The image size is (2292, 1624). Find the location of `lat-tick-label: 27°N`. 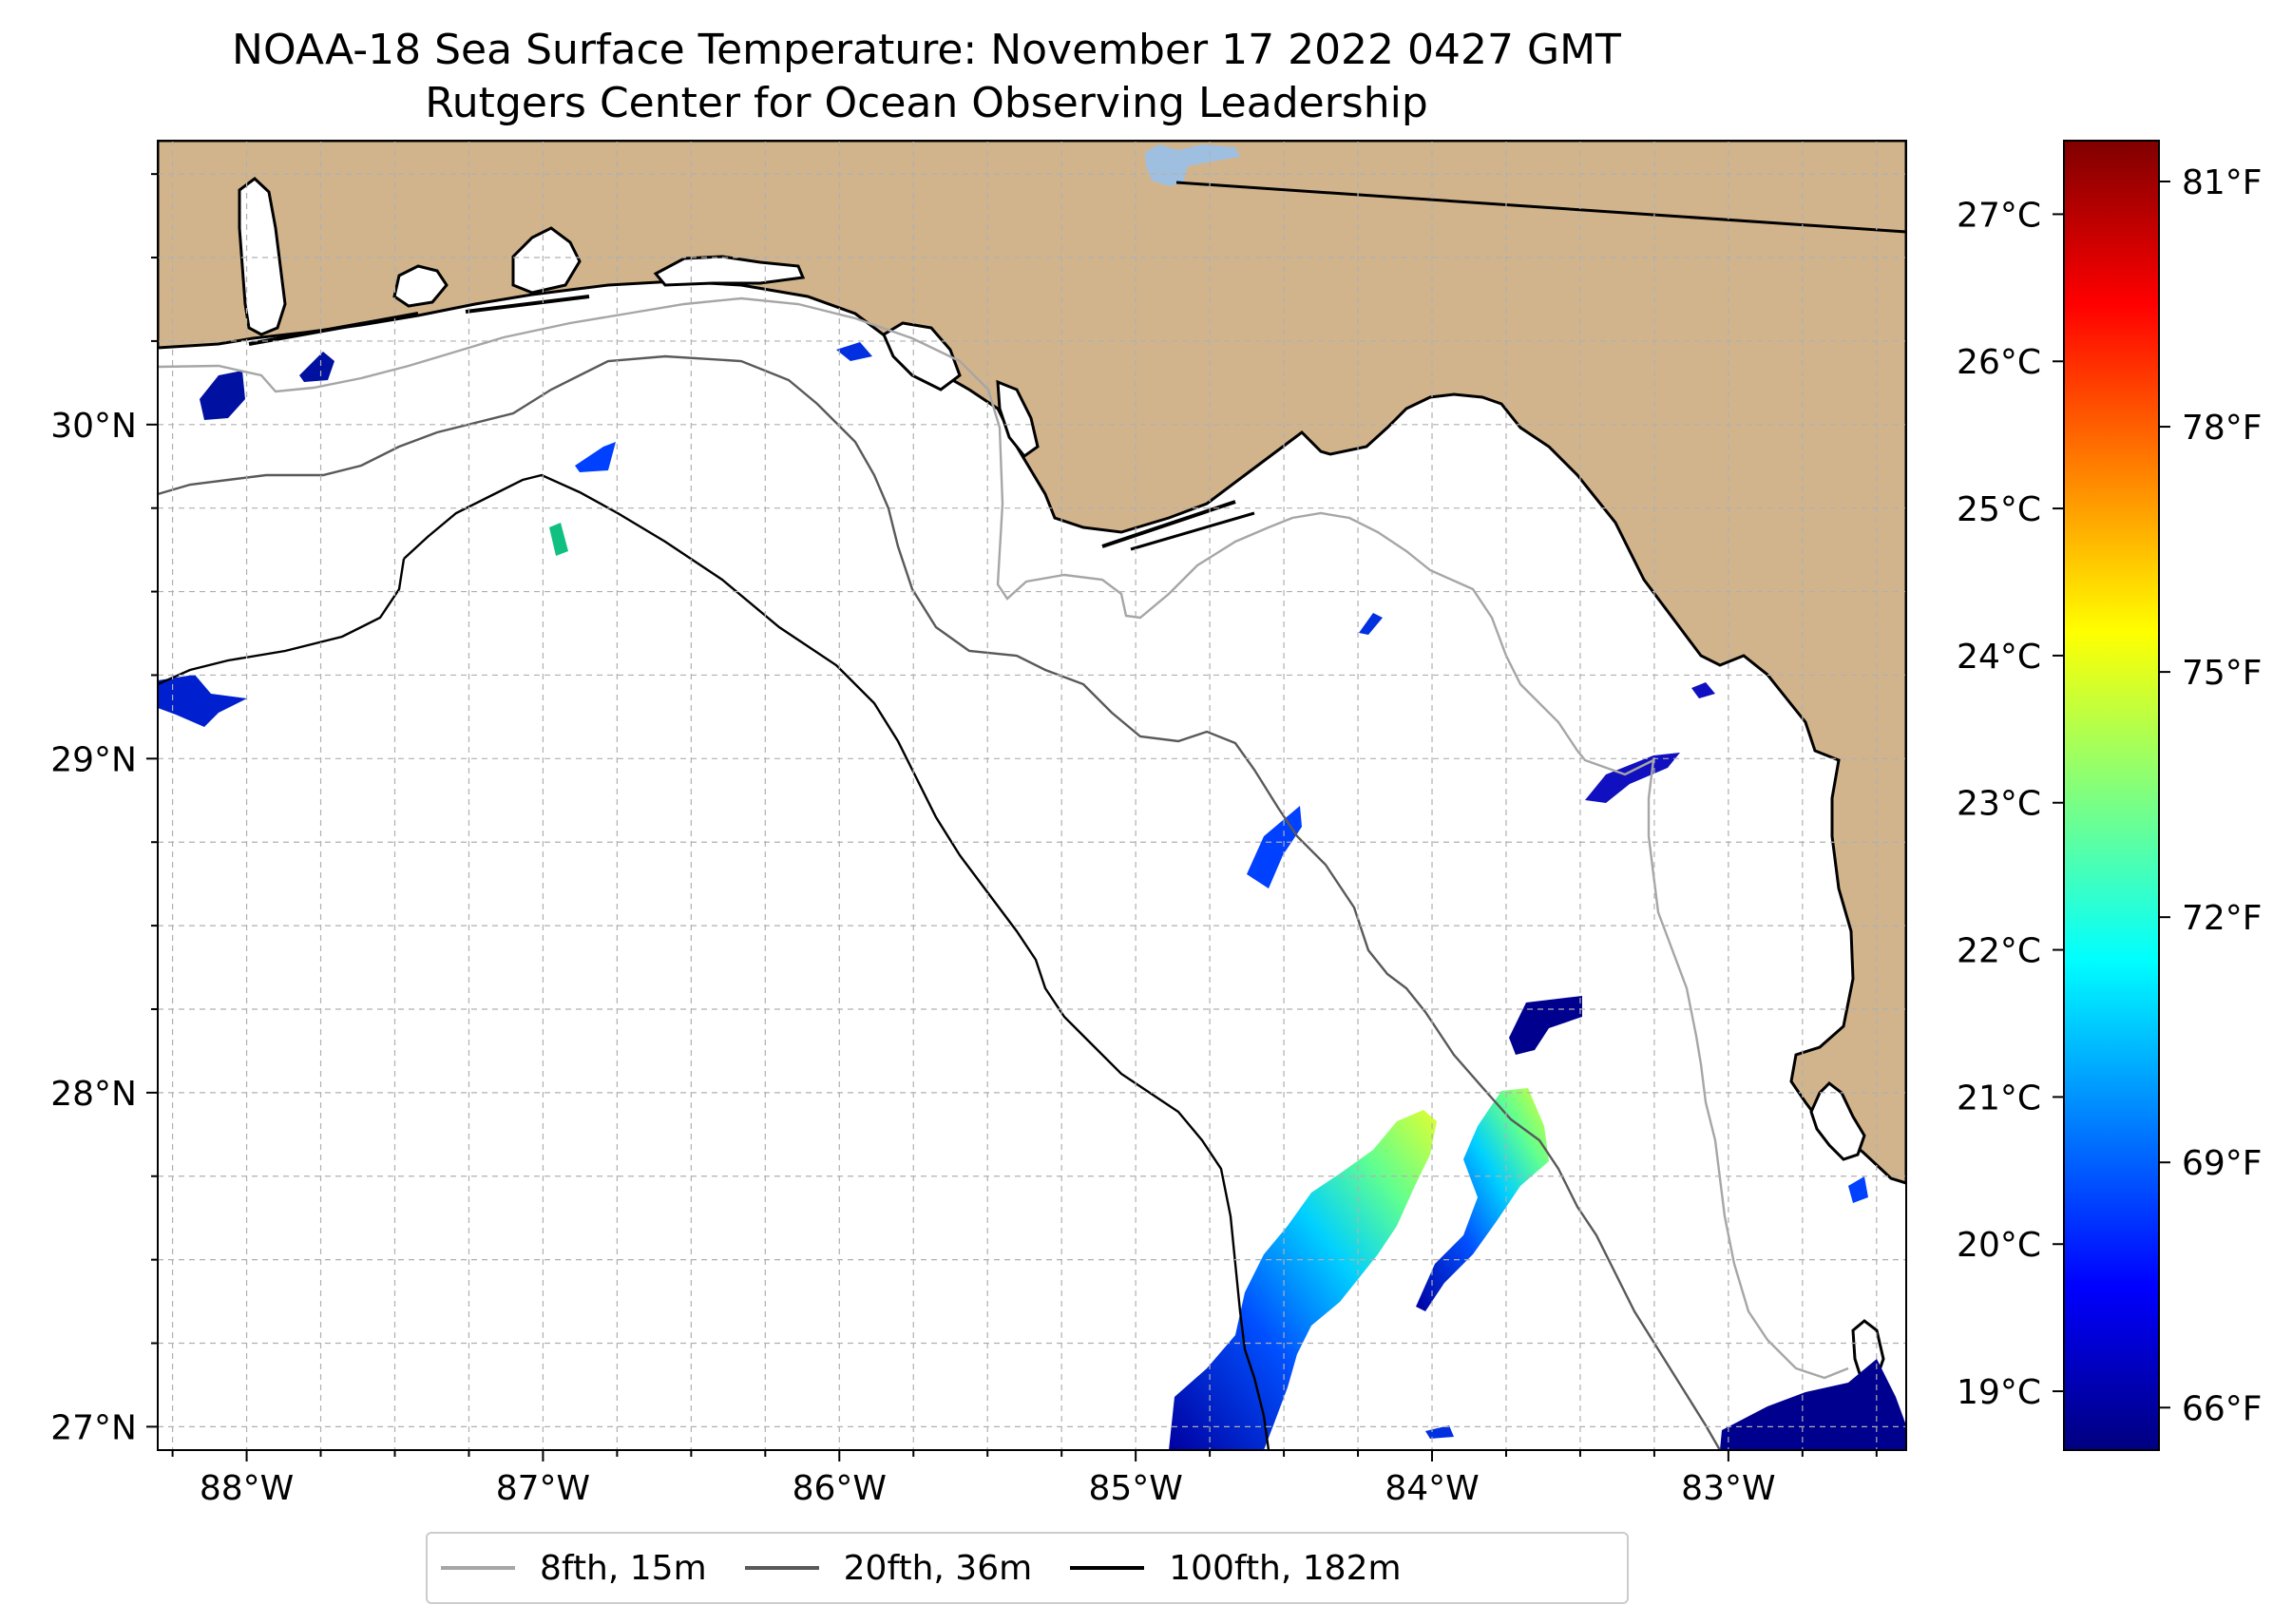

lat-tick-label: 27°N is located at coordinates (93, 1427).